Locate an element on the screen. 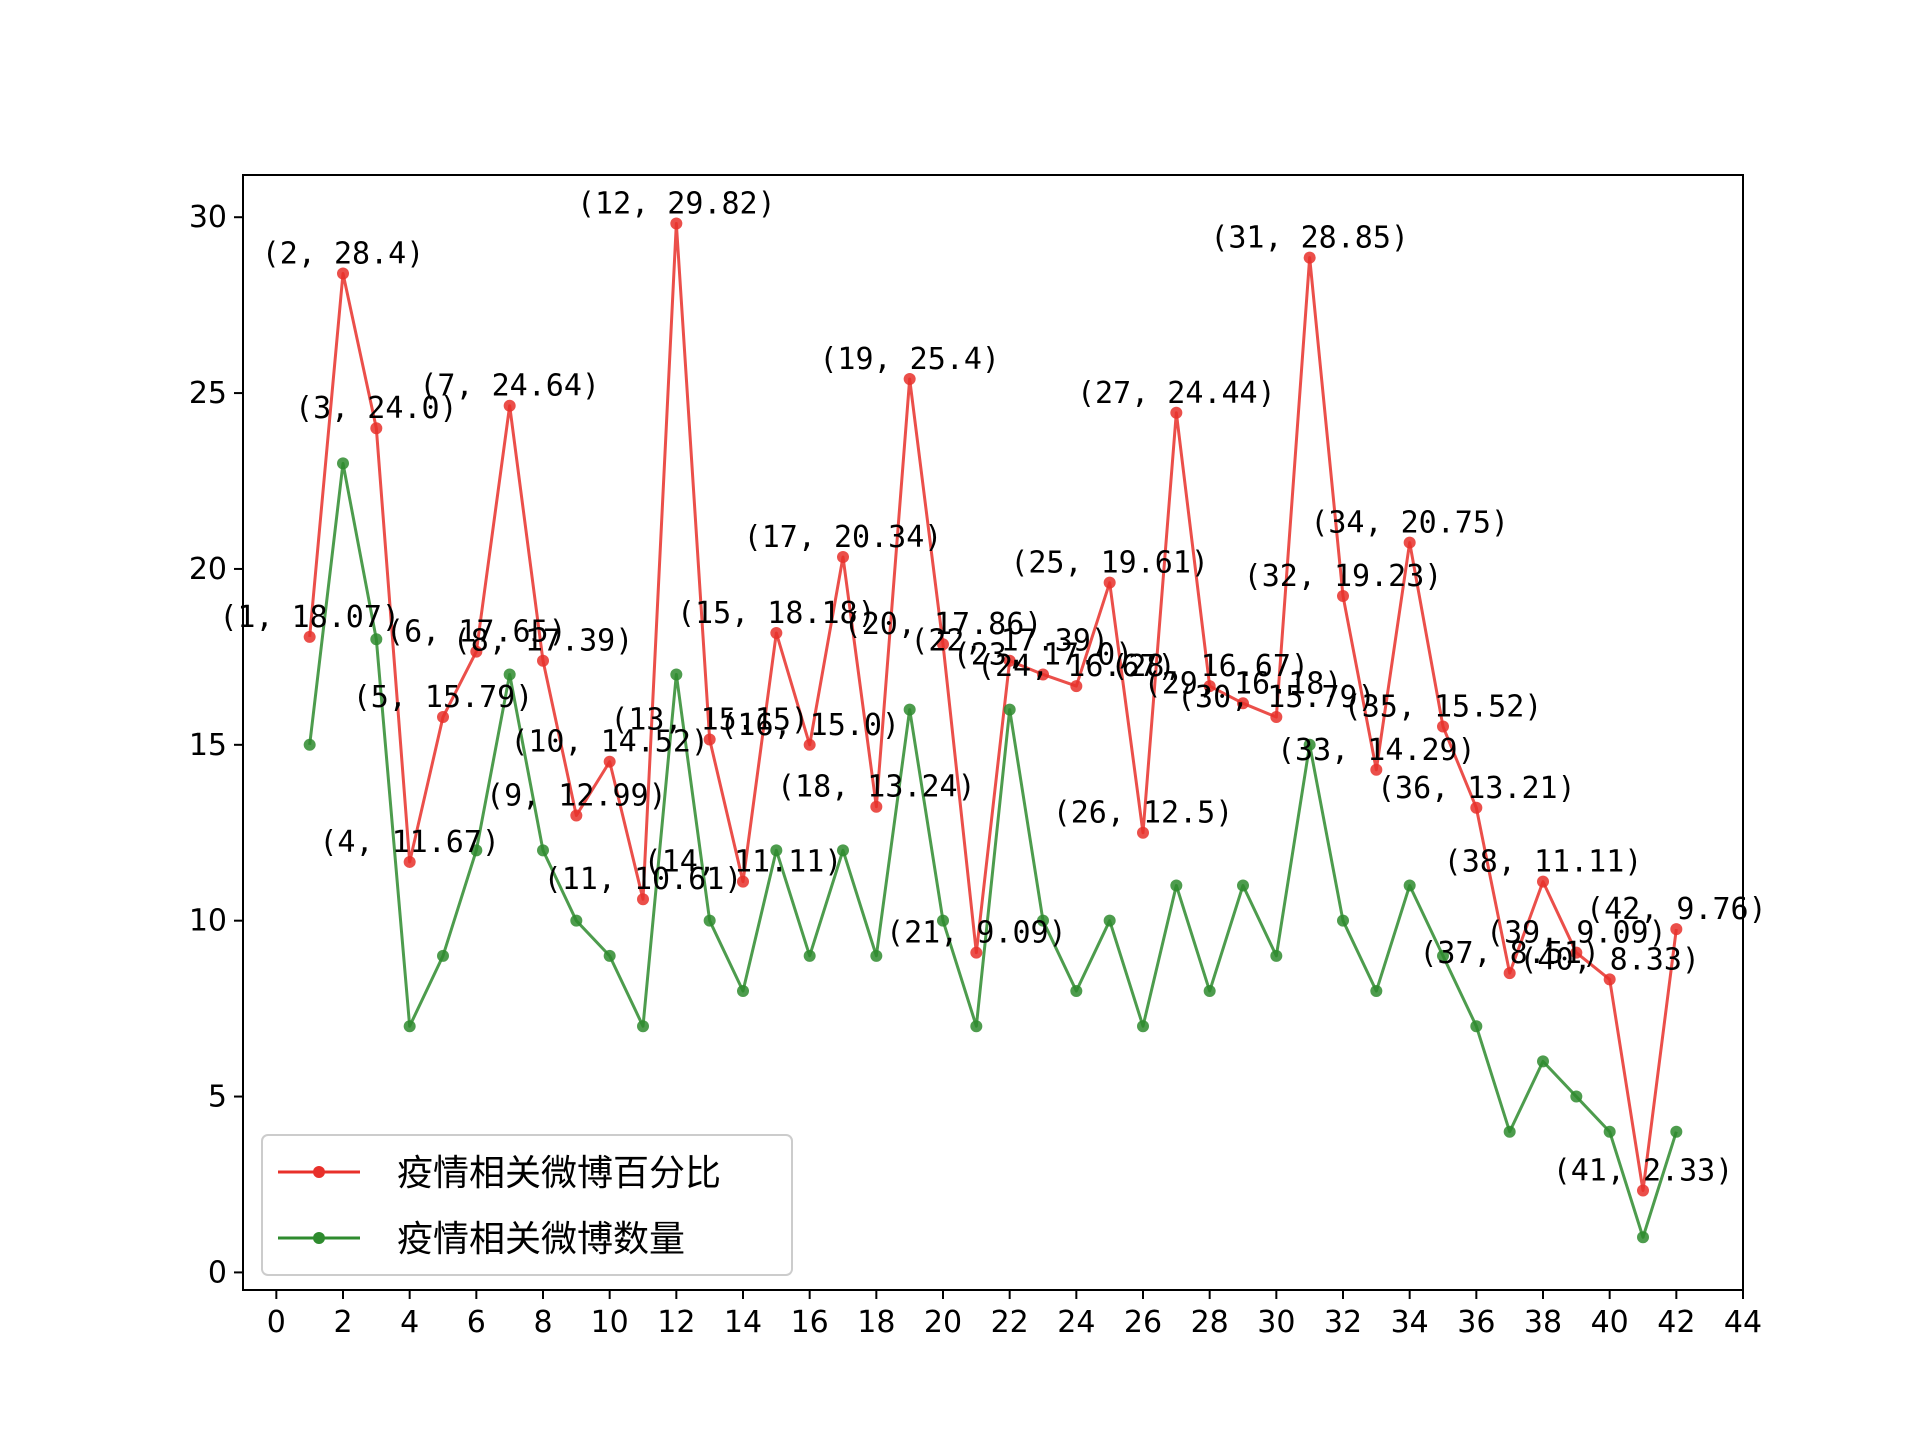 Image resolution: width=1920 pixels, height=1440 pixels. y-tick-label: 10 is located at coordinates (208, 921).